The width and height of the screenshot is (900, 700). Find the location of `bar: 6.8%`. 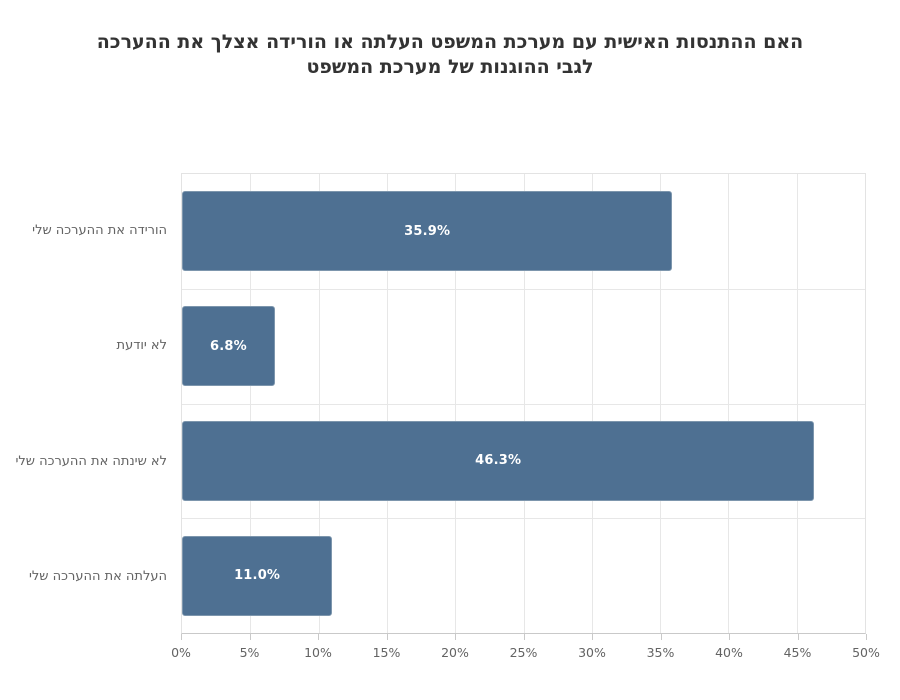

bar: 6.8% is located at coordinates (228, 346).